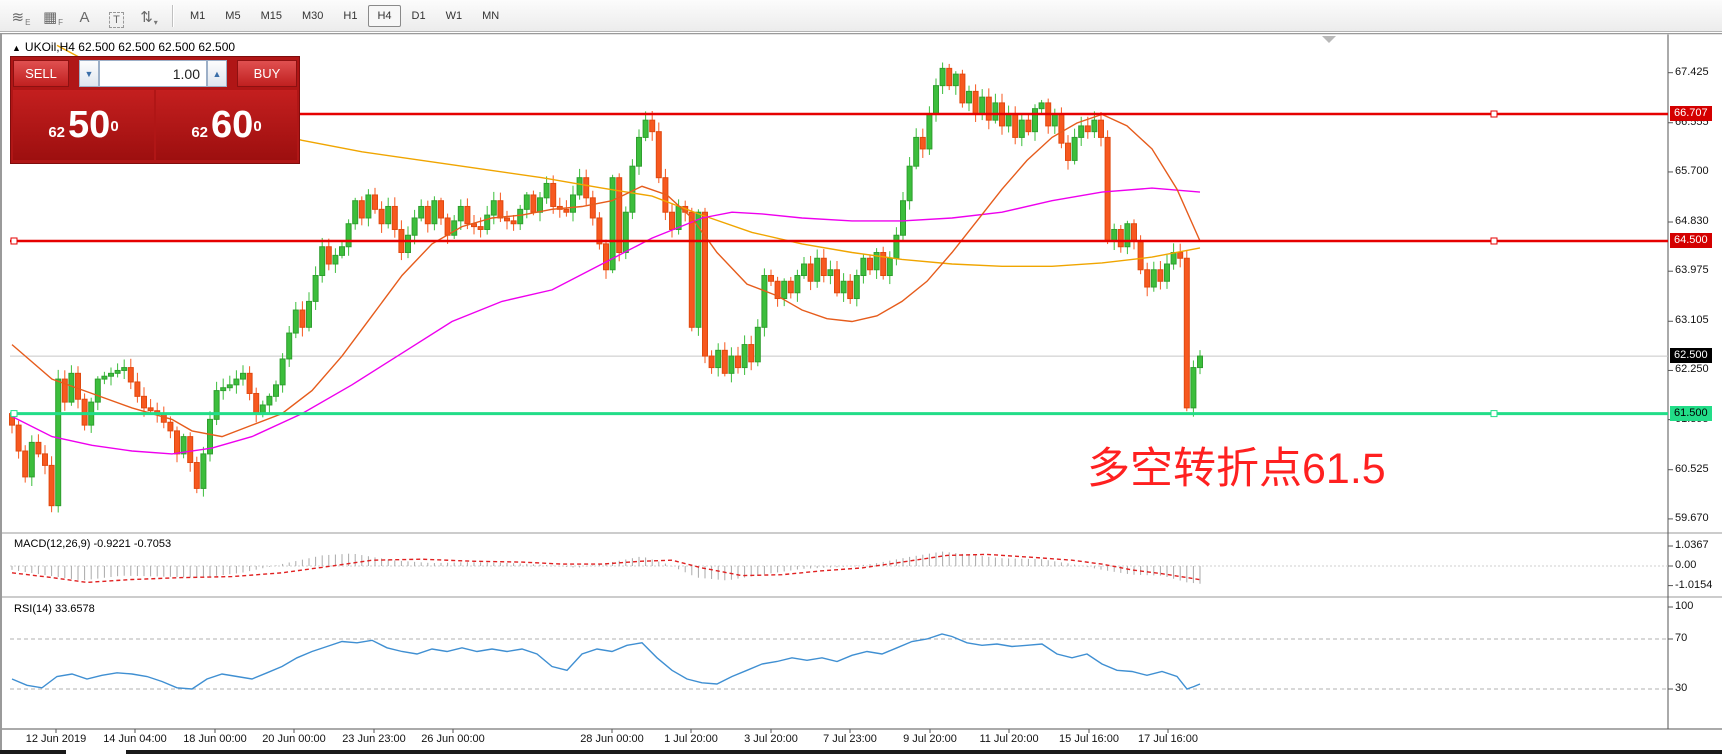 This screenshot has width=1722, height=754. Describe the element at coordinates (1168, 739) in the screenshot. I see `time-axis-label: 17 Jul 16:00` at that location.